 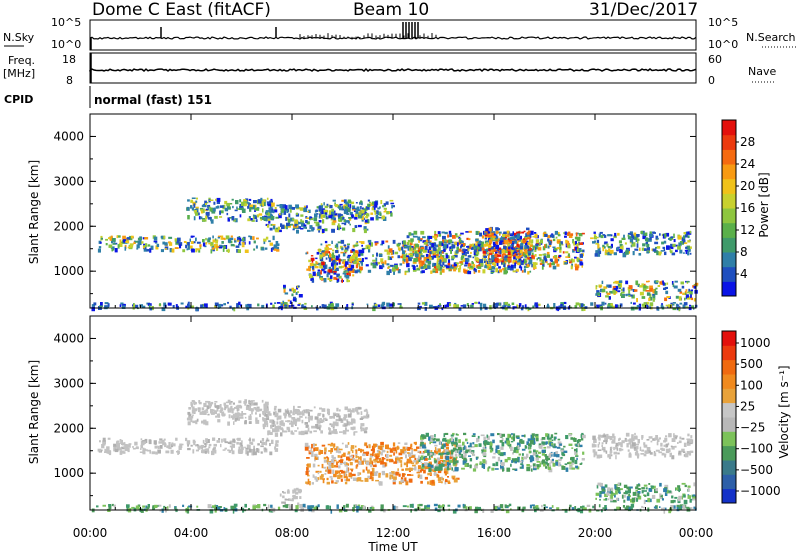 I want to click on freq-label-line1: Freq., so click(x=21, y=60).